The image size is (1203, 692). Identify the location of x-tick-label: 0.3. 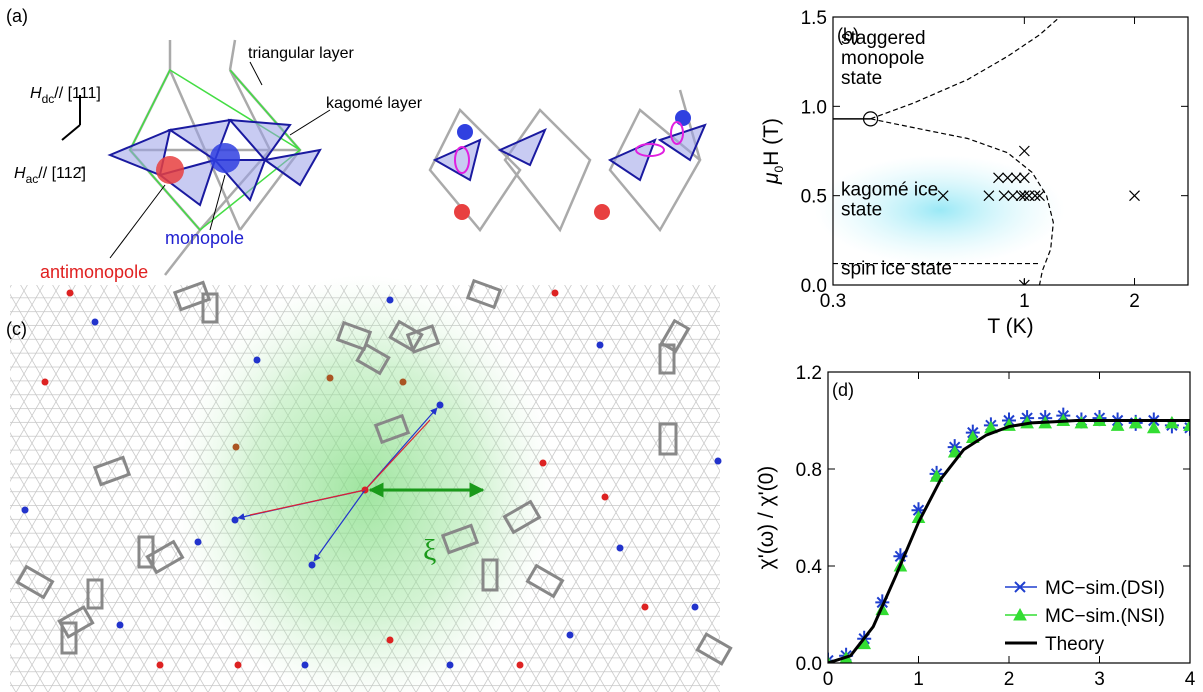
(833, 301).